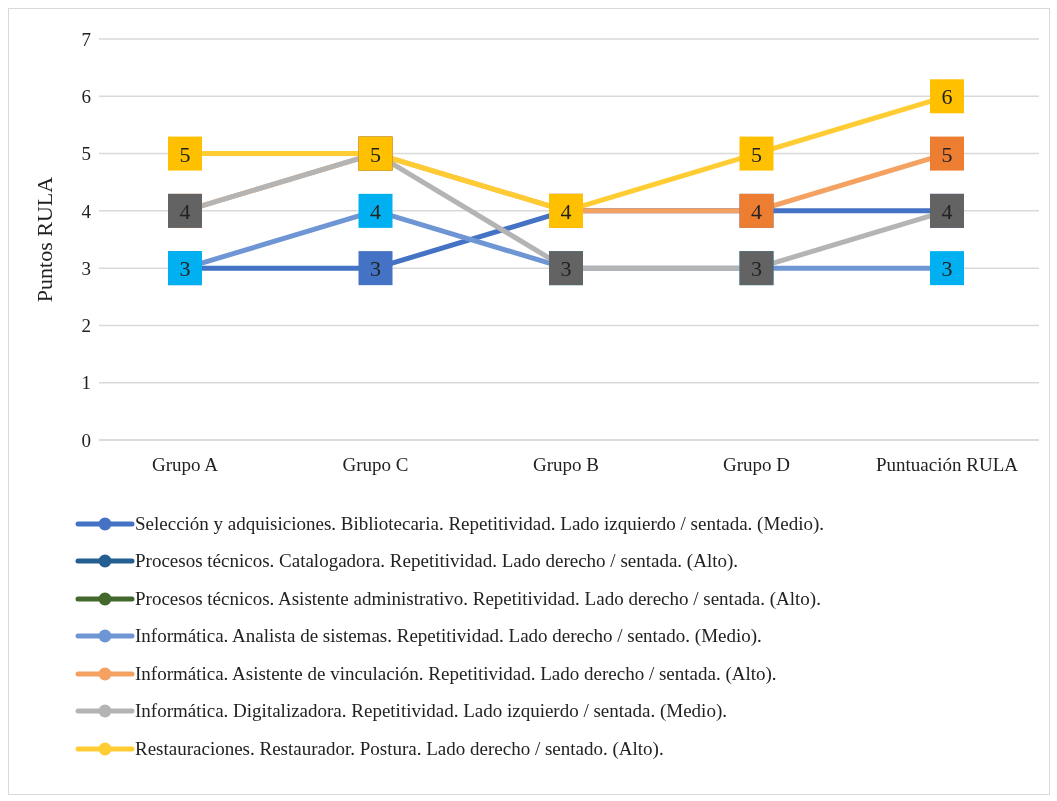 The height and width of the screenshot is (801, 1057). What do you see at coordinates (399, 748) in the screenshot?
I see `legend-label: Restauraciones. Restaurador. Postura. Lado derecho / sentado. (Alto).` at bounding box center [399, 748].